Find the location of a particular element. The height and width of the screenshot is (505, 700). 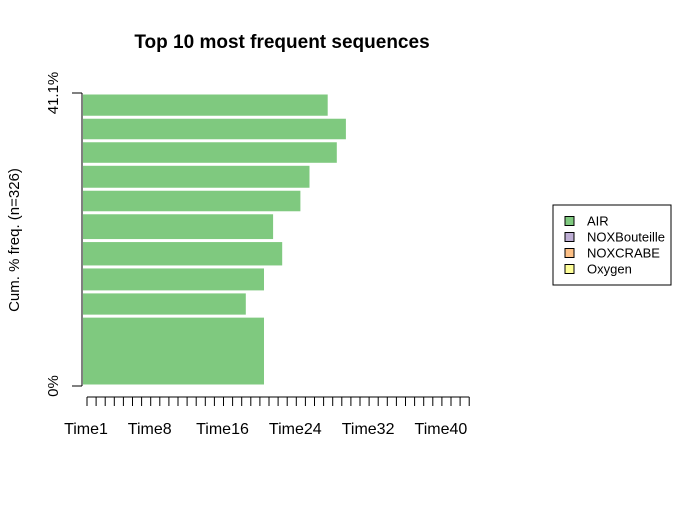

y-axis-label: Cum. % freq. (n=326) is located at coordinates (14, 240).